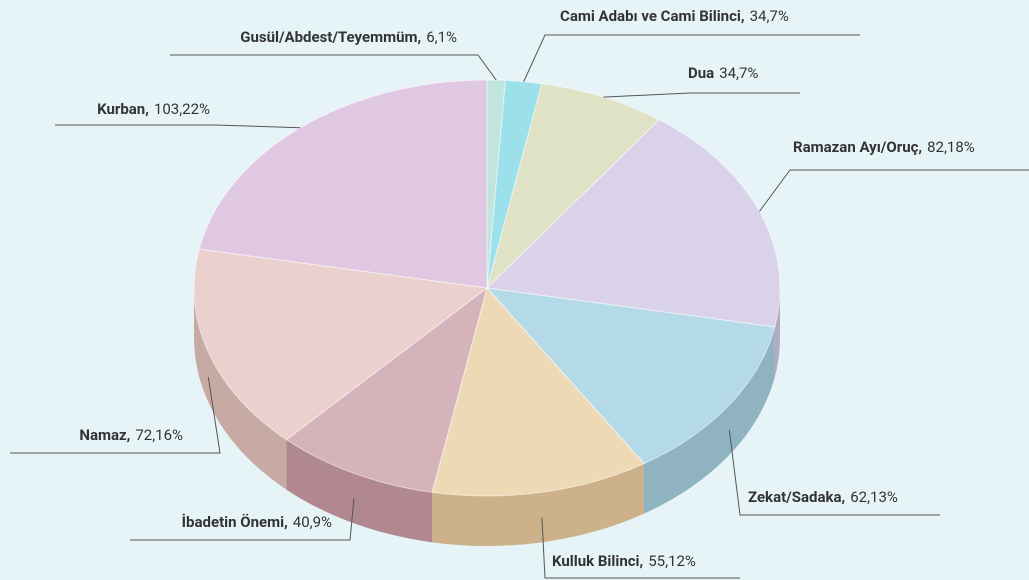 This screenshot has height=580, width=1029. What do you see at coordinates (652, 16) in the screenshot?
I see `category-name: Cami Adabı ve Cami Bilinci,` at bounding box center [652, 16].